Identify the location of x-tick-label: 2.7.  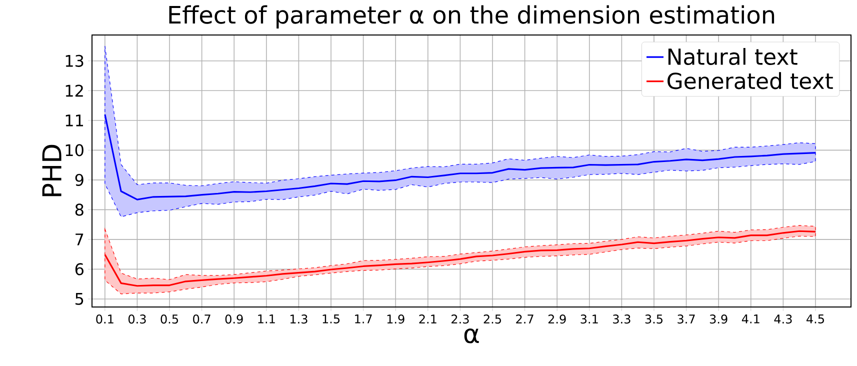
(525, 319).